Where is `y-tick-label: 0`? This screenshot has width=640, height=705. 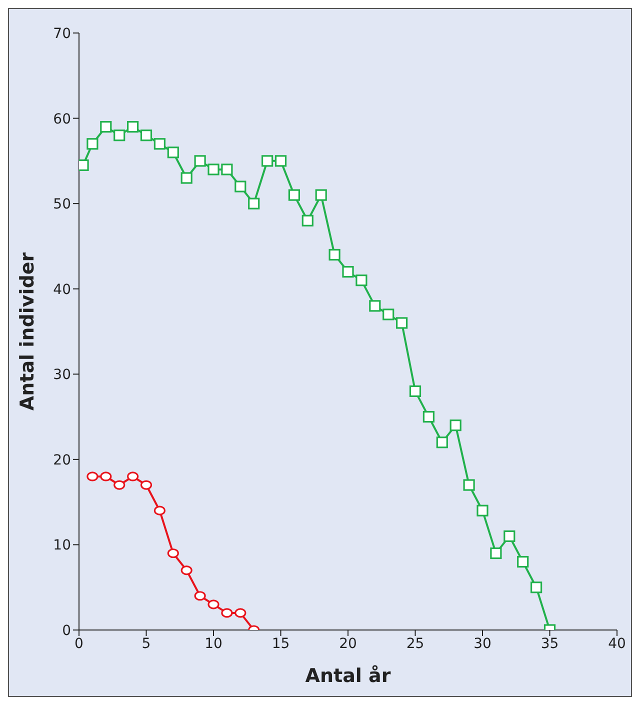
y-tick-label: 0 is located at coordinates (66, 630).